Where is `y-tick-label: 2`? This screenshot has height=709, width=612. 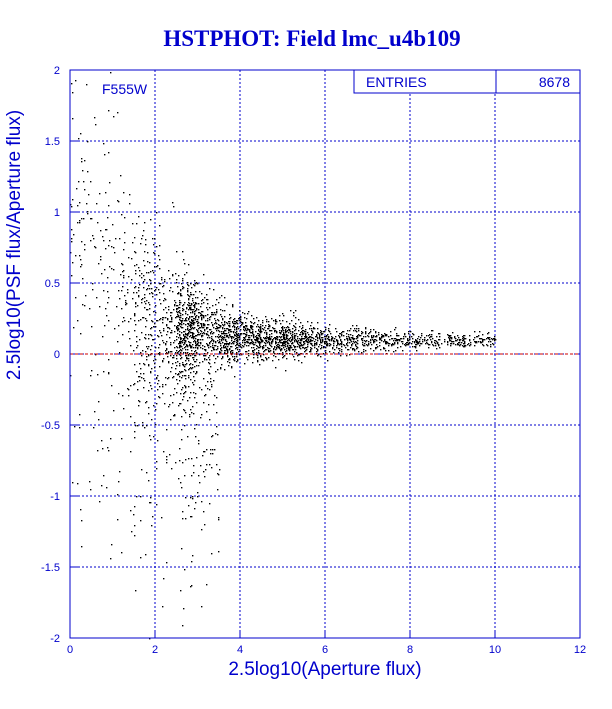
y-tick-label: 2 is located at coordinates (57, 71).